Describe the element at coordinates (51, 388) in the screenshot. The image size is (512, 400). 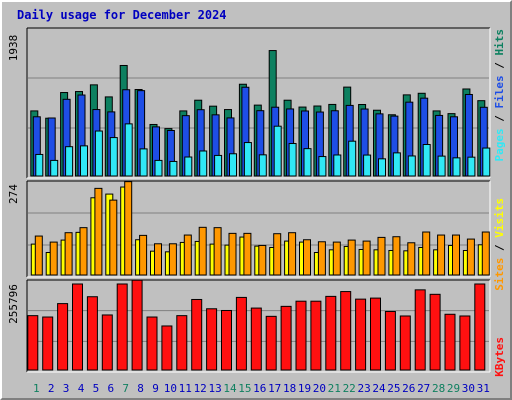
I see `day-label-2: 2` at that location.